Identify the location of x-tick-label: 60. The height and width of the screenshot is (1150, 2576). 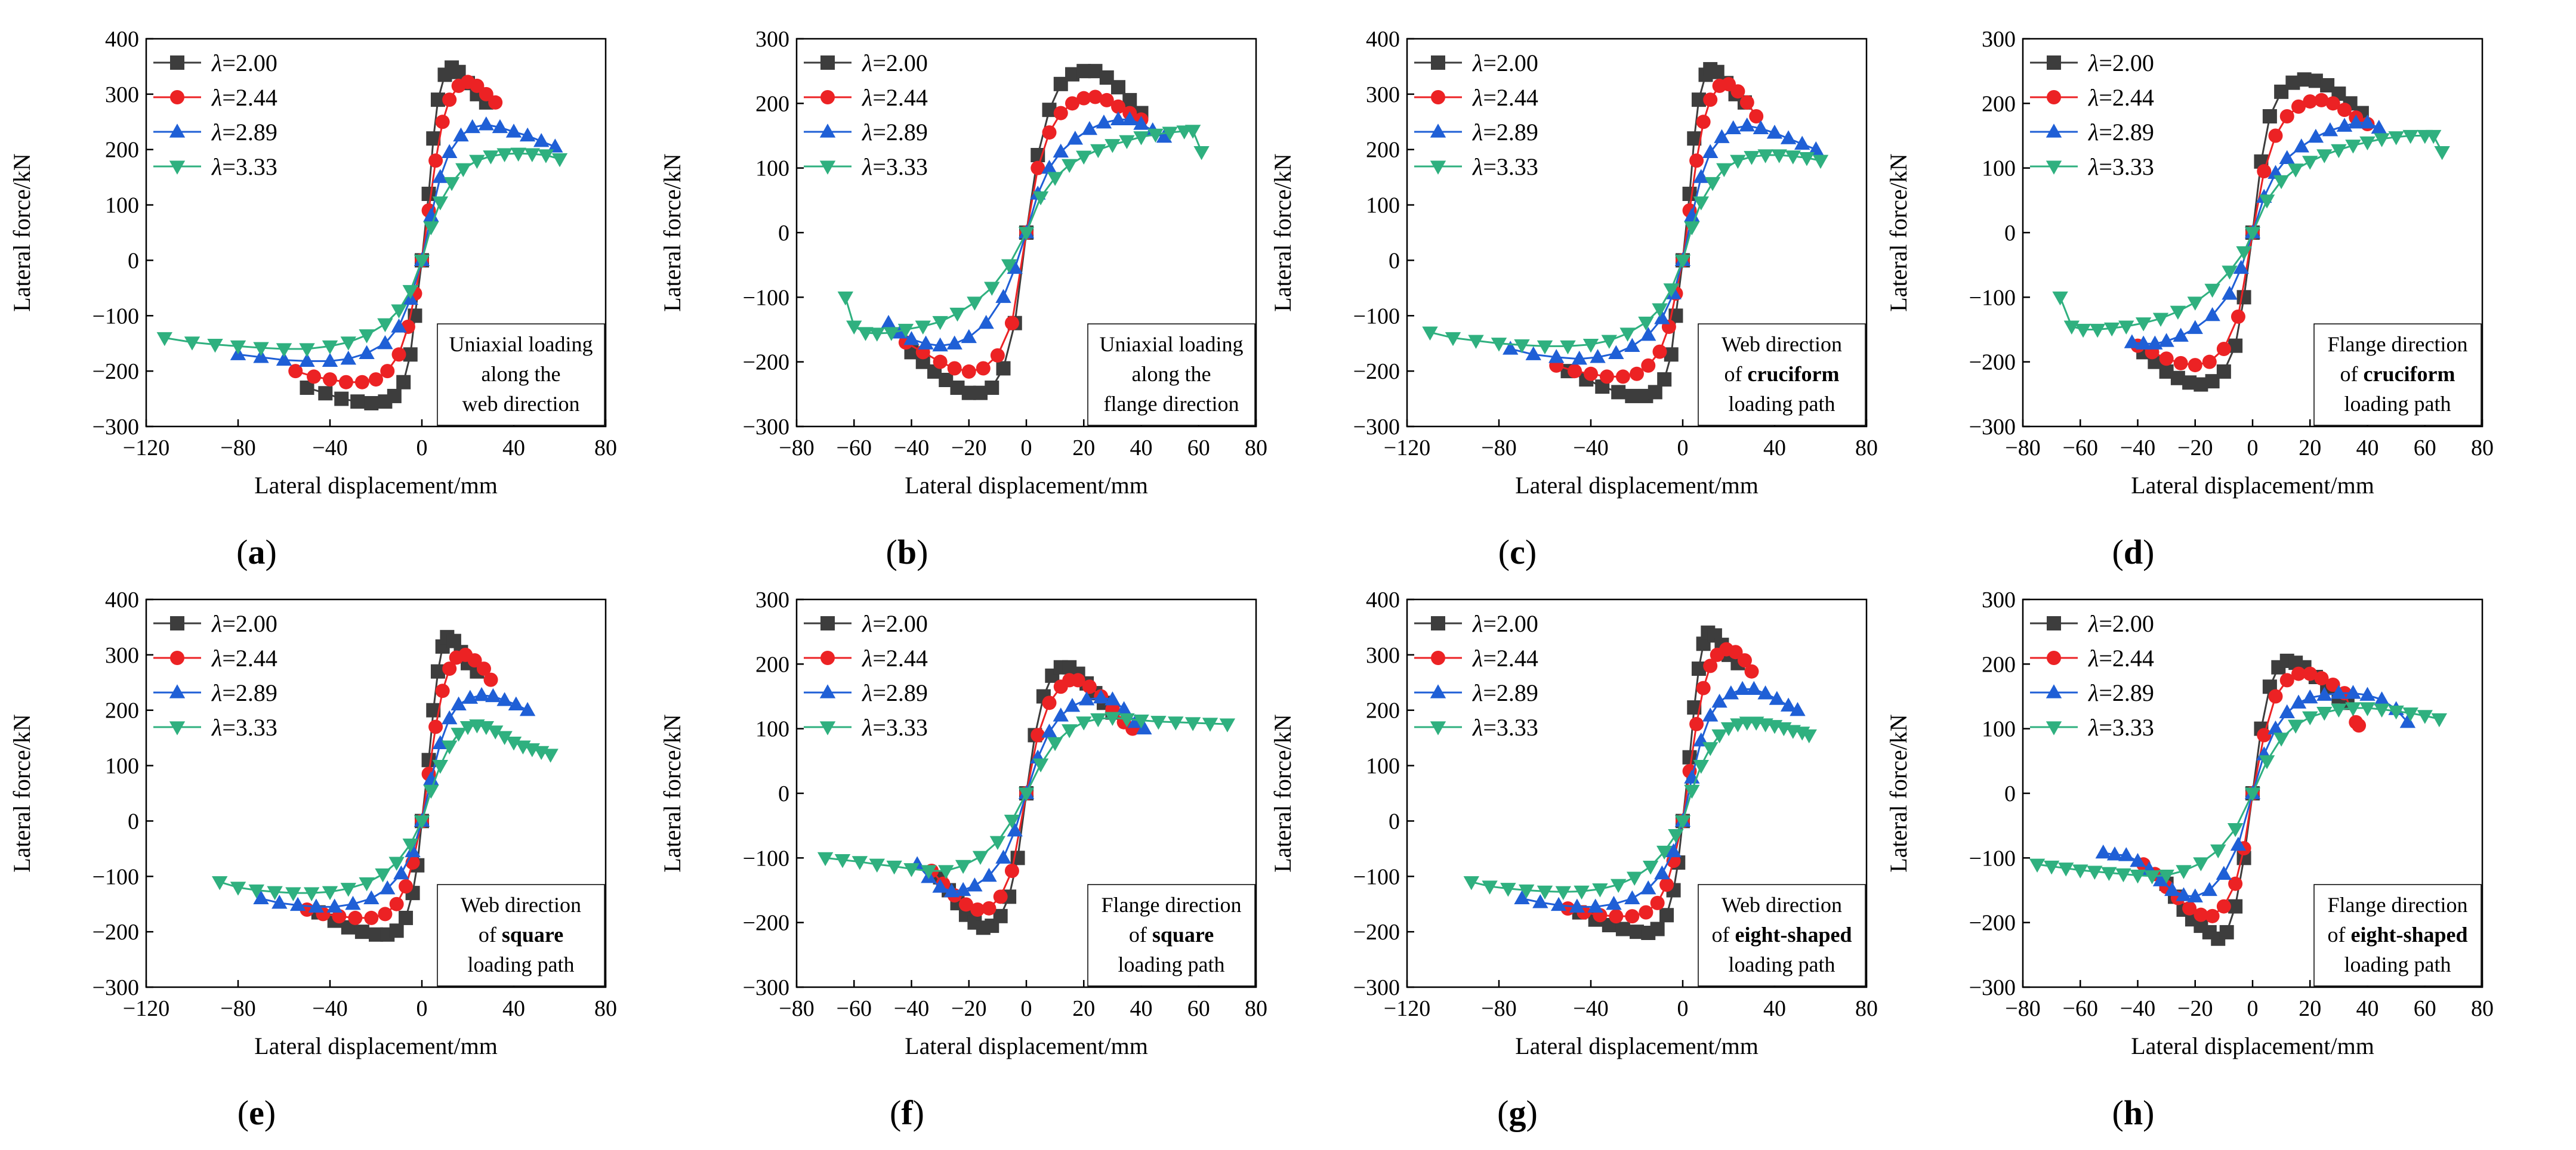
(2425, 447).